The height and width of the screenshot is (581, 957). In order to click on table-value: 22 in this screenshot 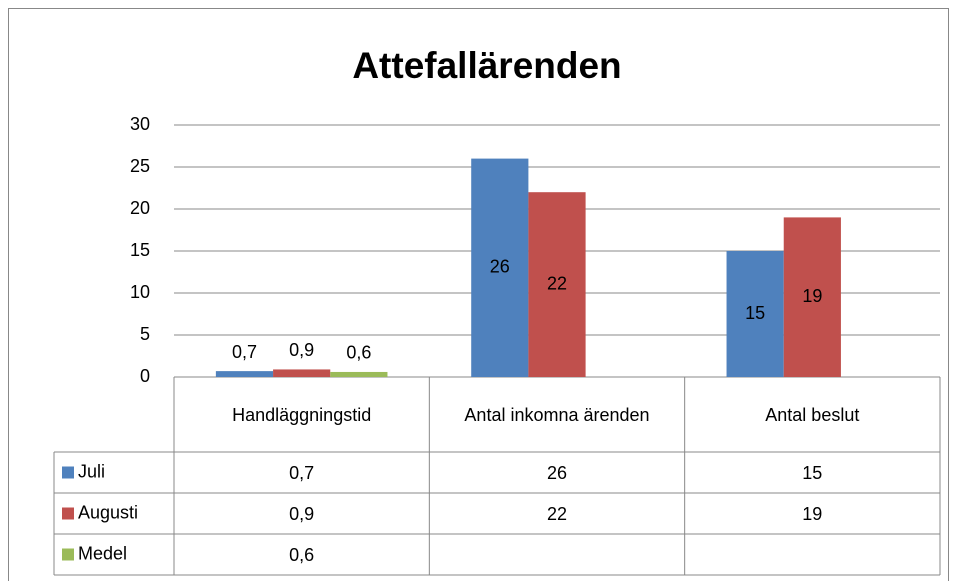, I will do `click(556, 513)`.